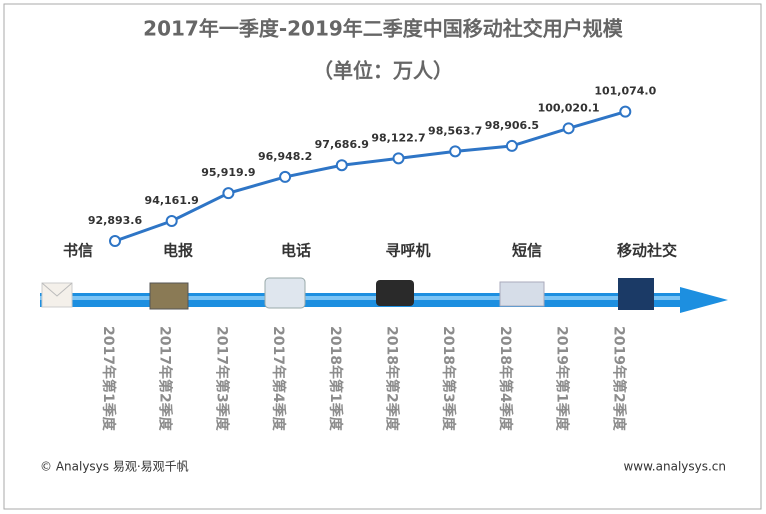  Describe the element at coordinates (562, 379) in the screenshot. I see `x-tick-label: 2019年第1季度` at that location.